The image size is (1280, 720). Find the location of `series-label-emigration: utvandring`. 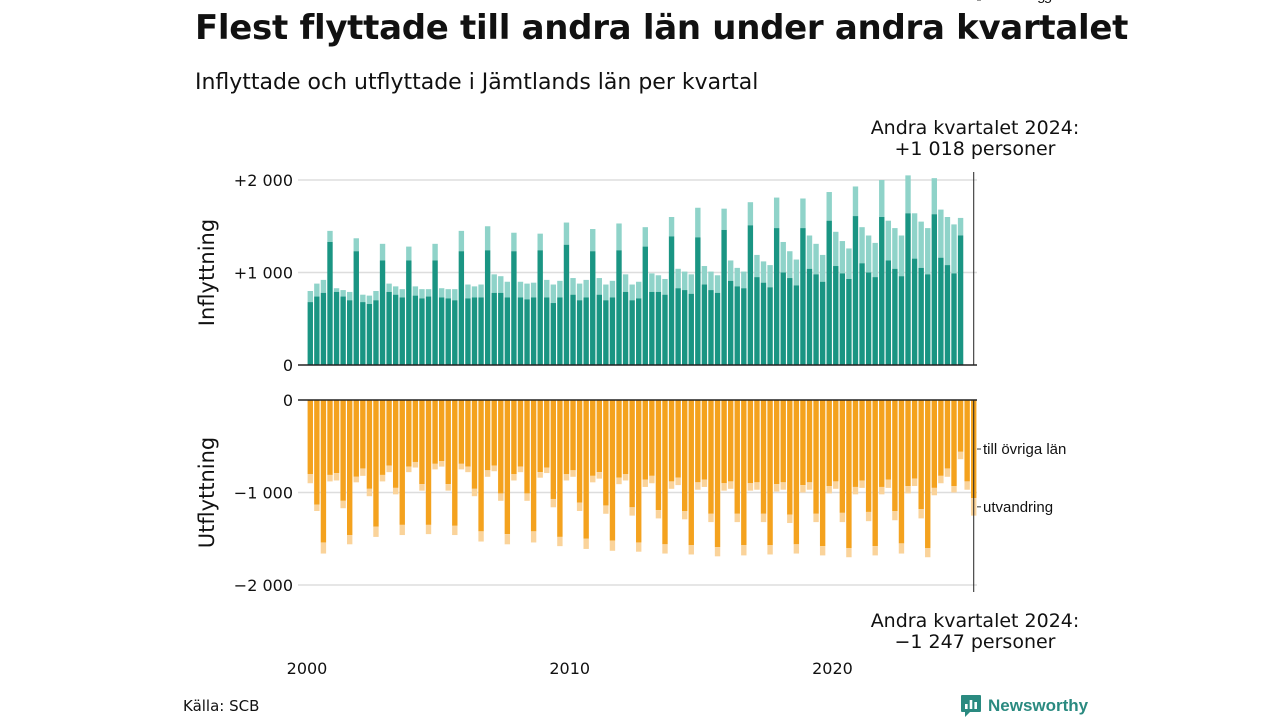

series-label-emigration: utvandring is located at coordinates (1018, 507).